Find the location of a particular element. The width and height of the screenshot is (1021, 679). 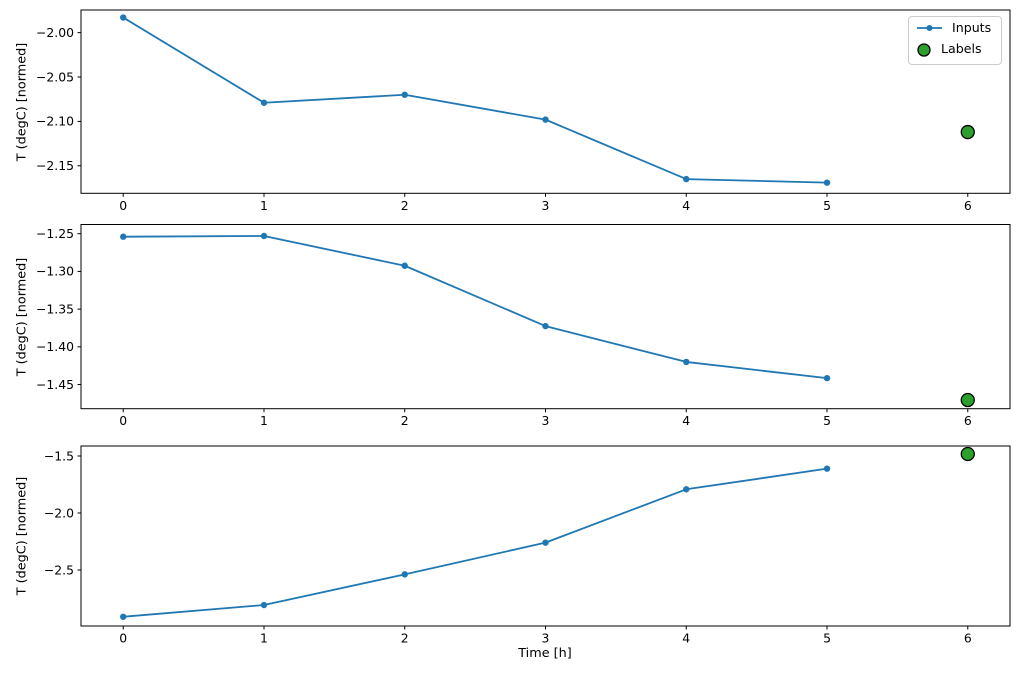

y-tick-label: −1.40 is located at coordinates (55, 346).